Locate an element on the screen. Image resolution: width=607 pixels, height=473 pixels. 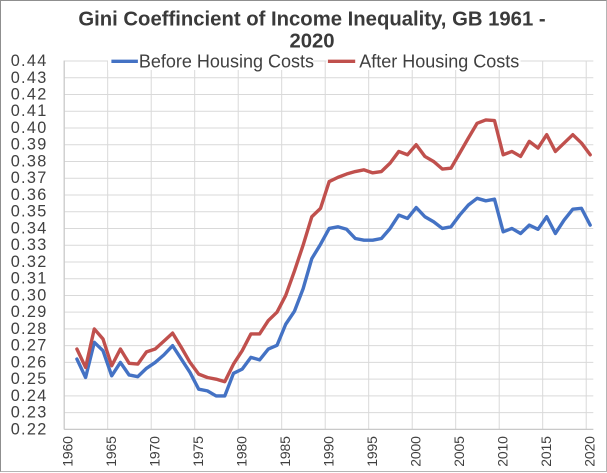
svg-text: Before Housing Costs is located at coordinates (226, 61).